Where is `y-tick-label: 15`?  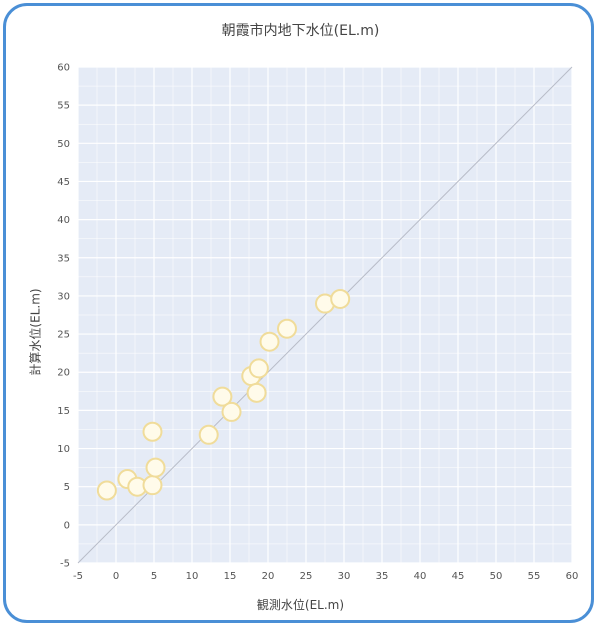
y-tick-label: 15 is located at coordinates (63, 411).